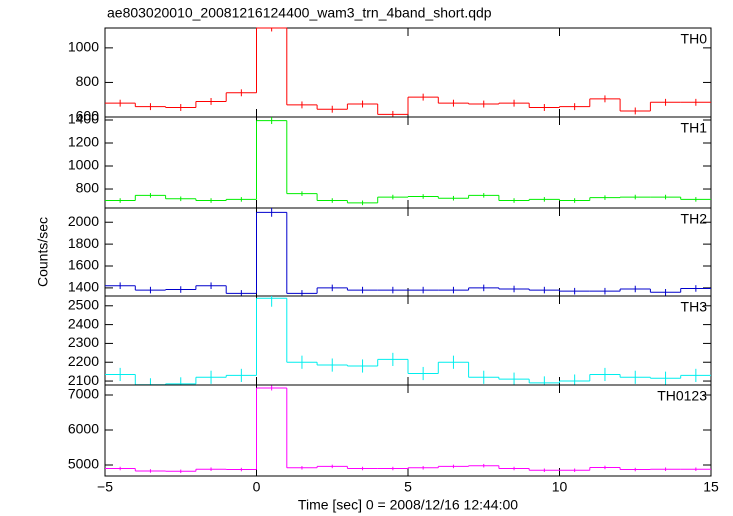  I want to click on x-tick-label: 10, so click(560, 487).